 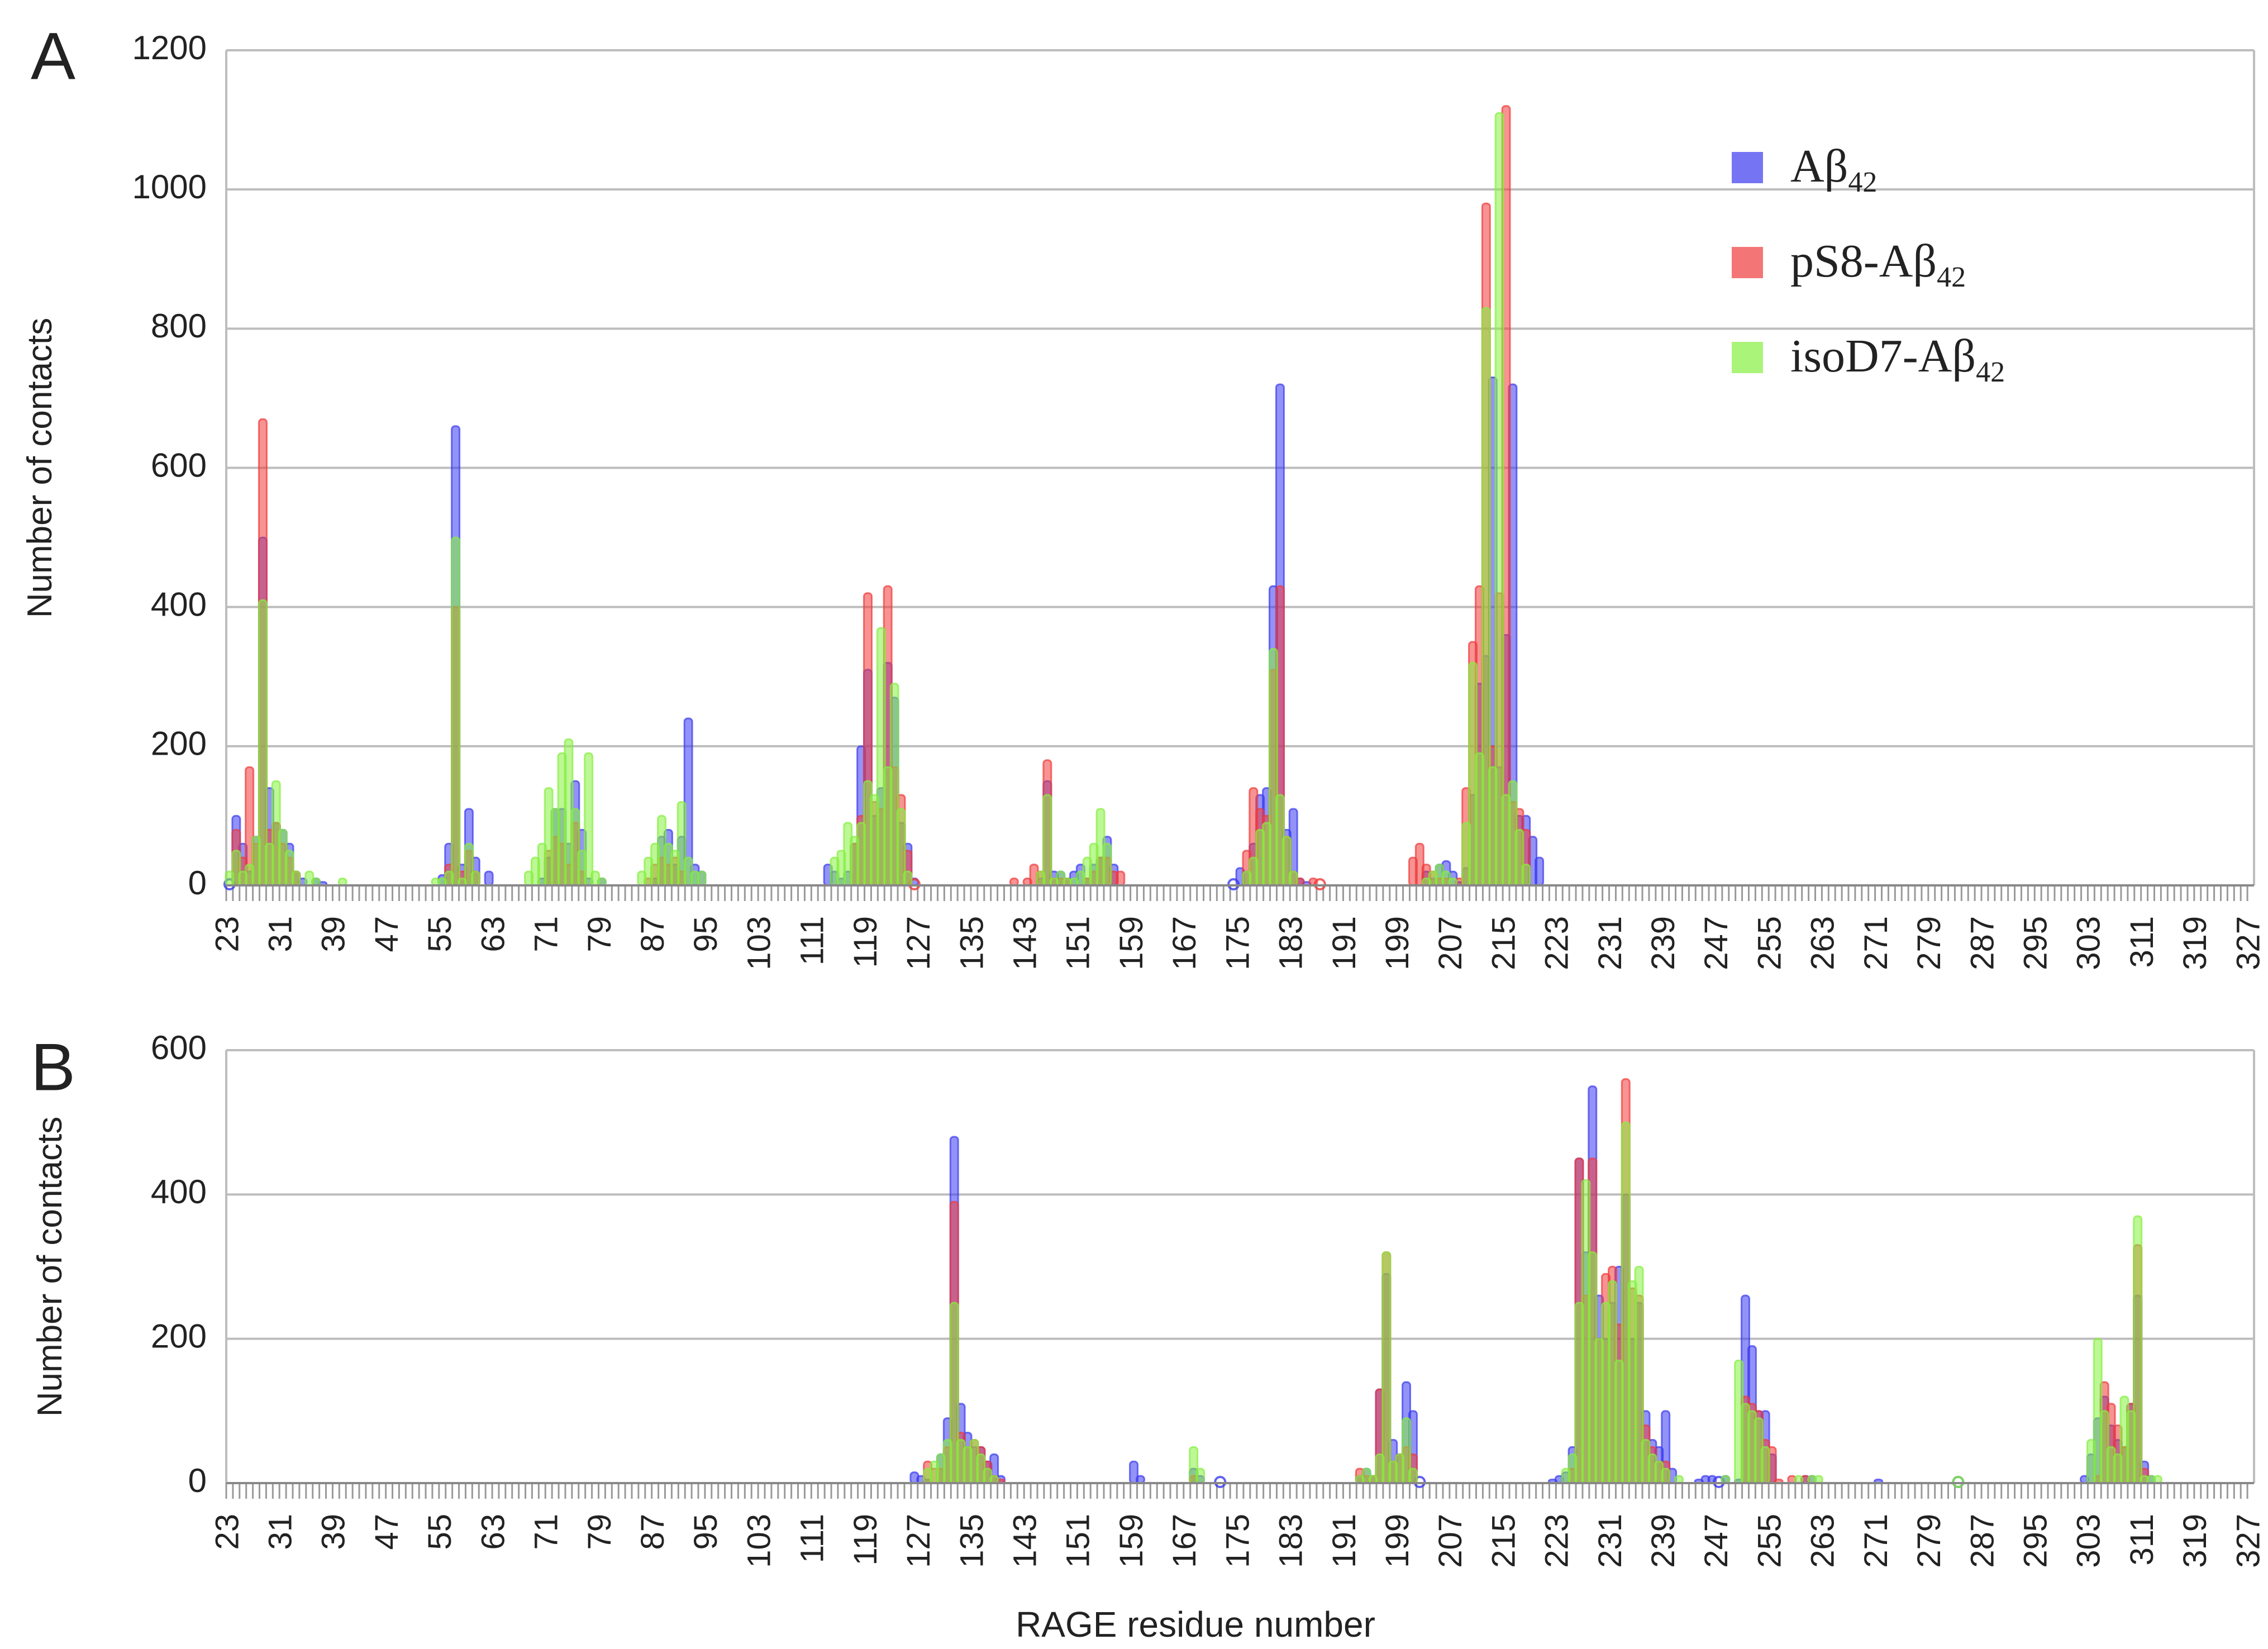 I want to click on x-tick-label: 279, so click(x=1929, y=1541).